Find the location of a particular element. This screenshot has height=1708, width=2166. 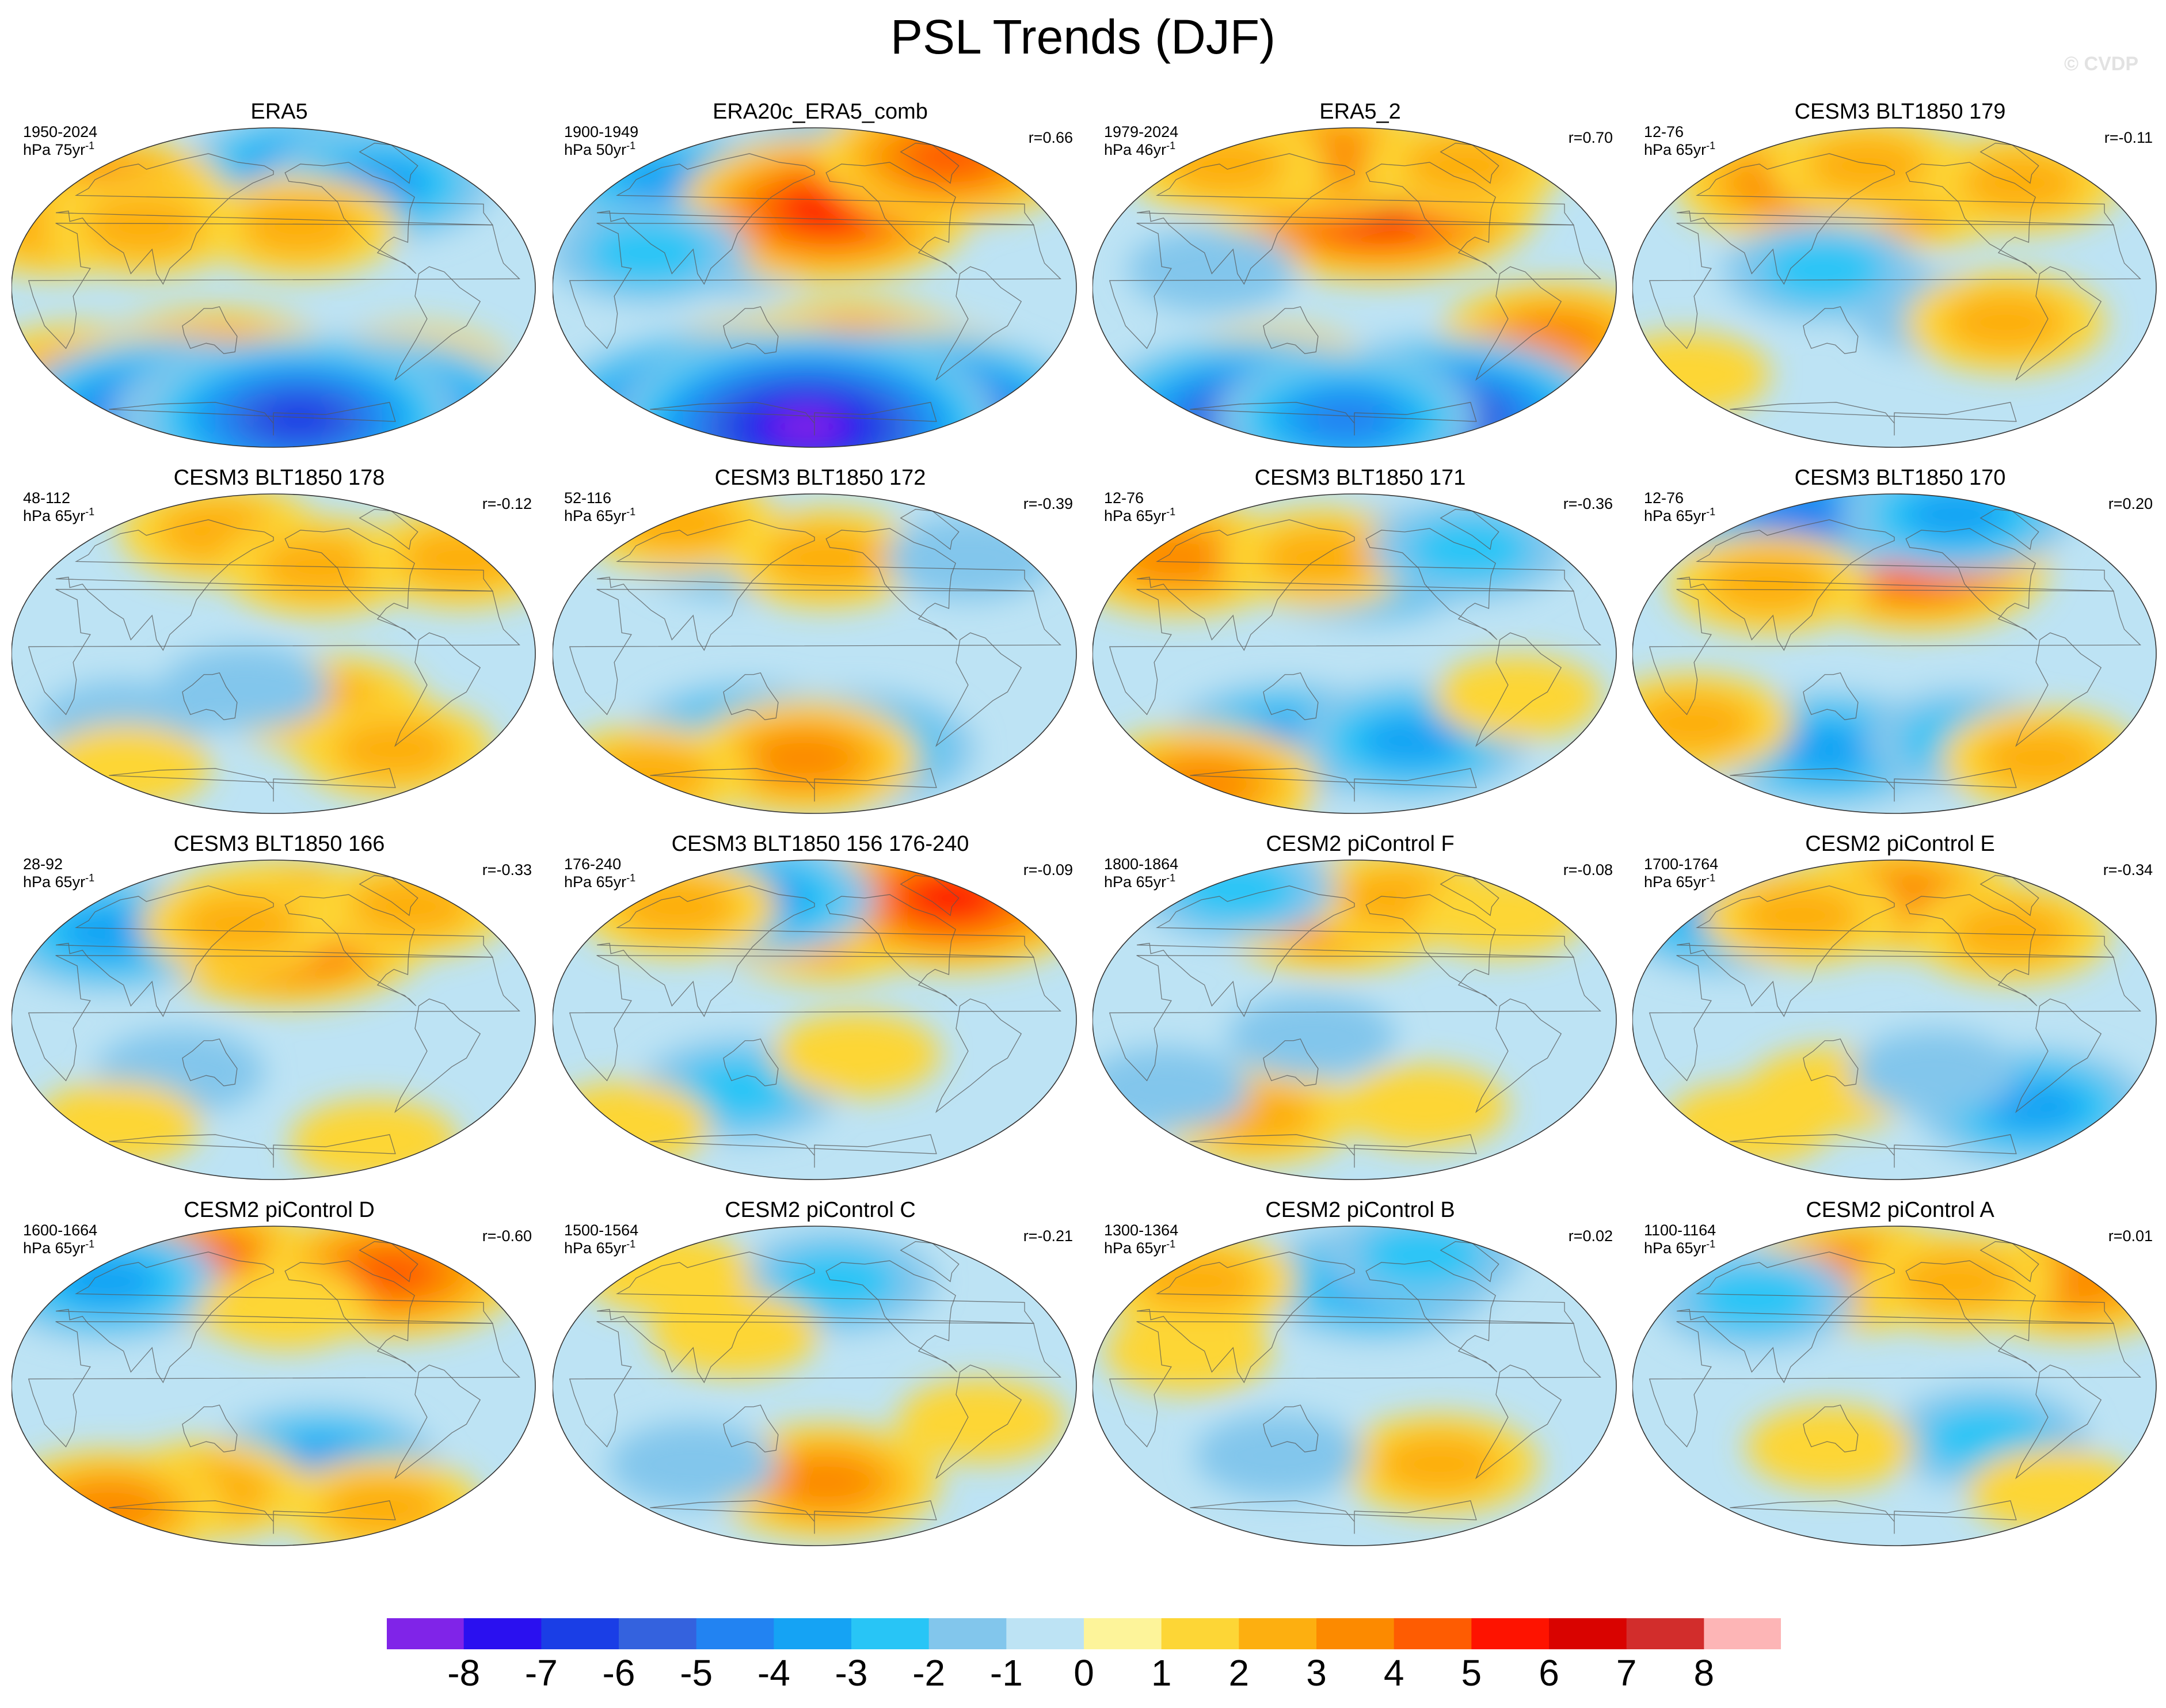

panel-pattern-correlation: r=-0.34 is located at coordinates (2128, 869).